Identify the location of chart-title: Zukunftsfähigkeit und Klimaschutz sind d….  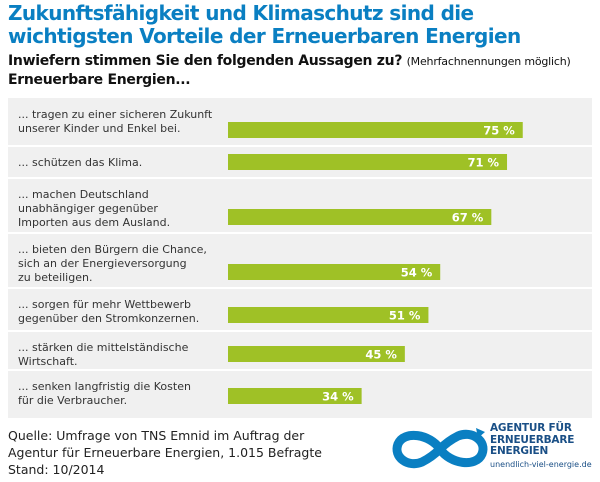
(303, 25).